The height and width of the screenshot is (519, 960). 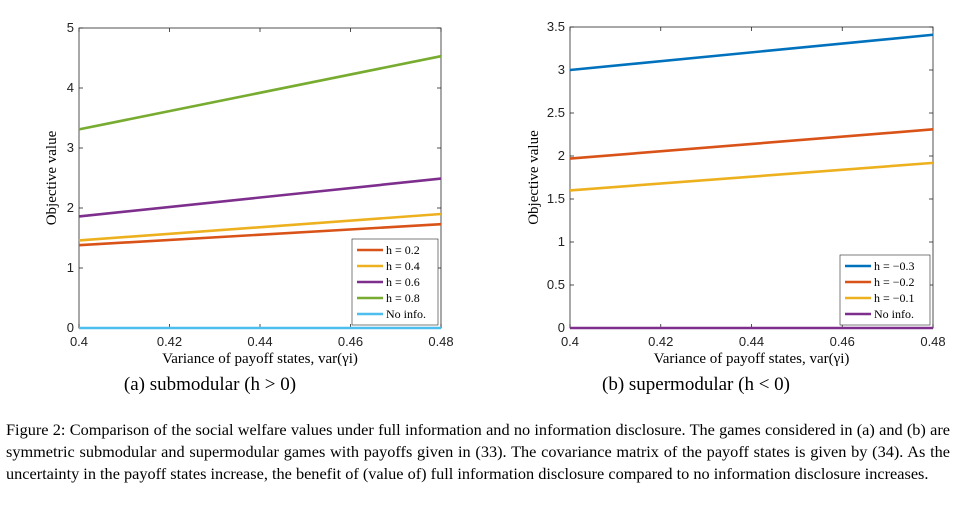 I want to click on legend-label-3: h = −0.1, so click(x=894, y=298).